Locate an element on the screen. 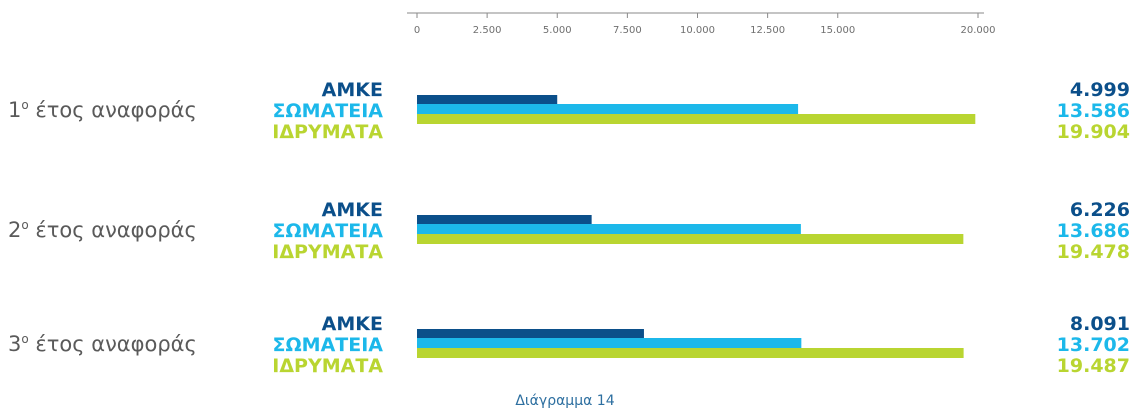 The height and width of the screenshot is (412, 1136). value-label: 19.904 is located at coordinates (1093, 132).